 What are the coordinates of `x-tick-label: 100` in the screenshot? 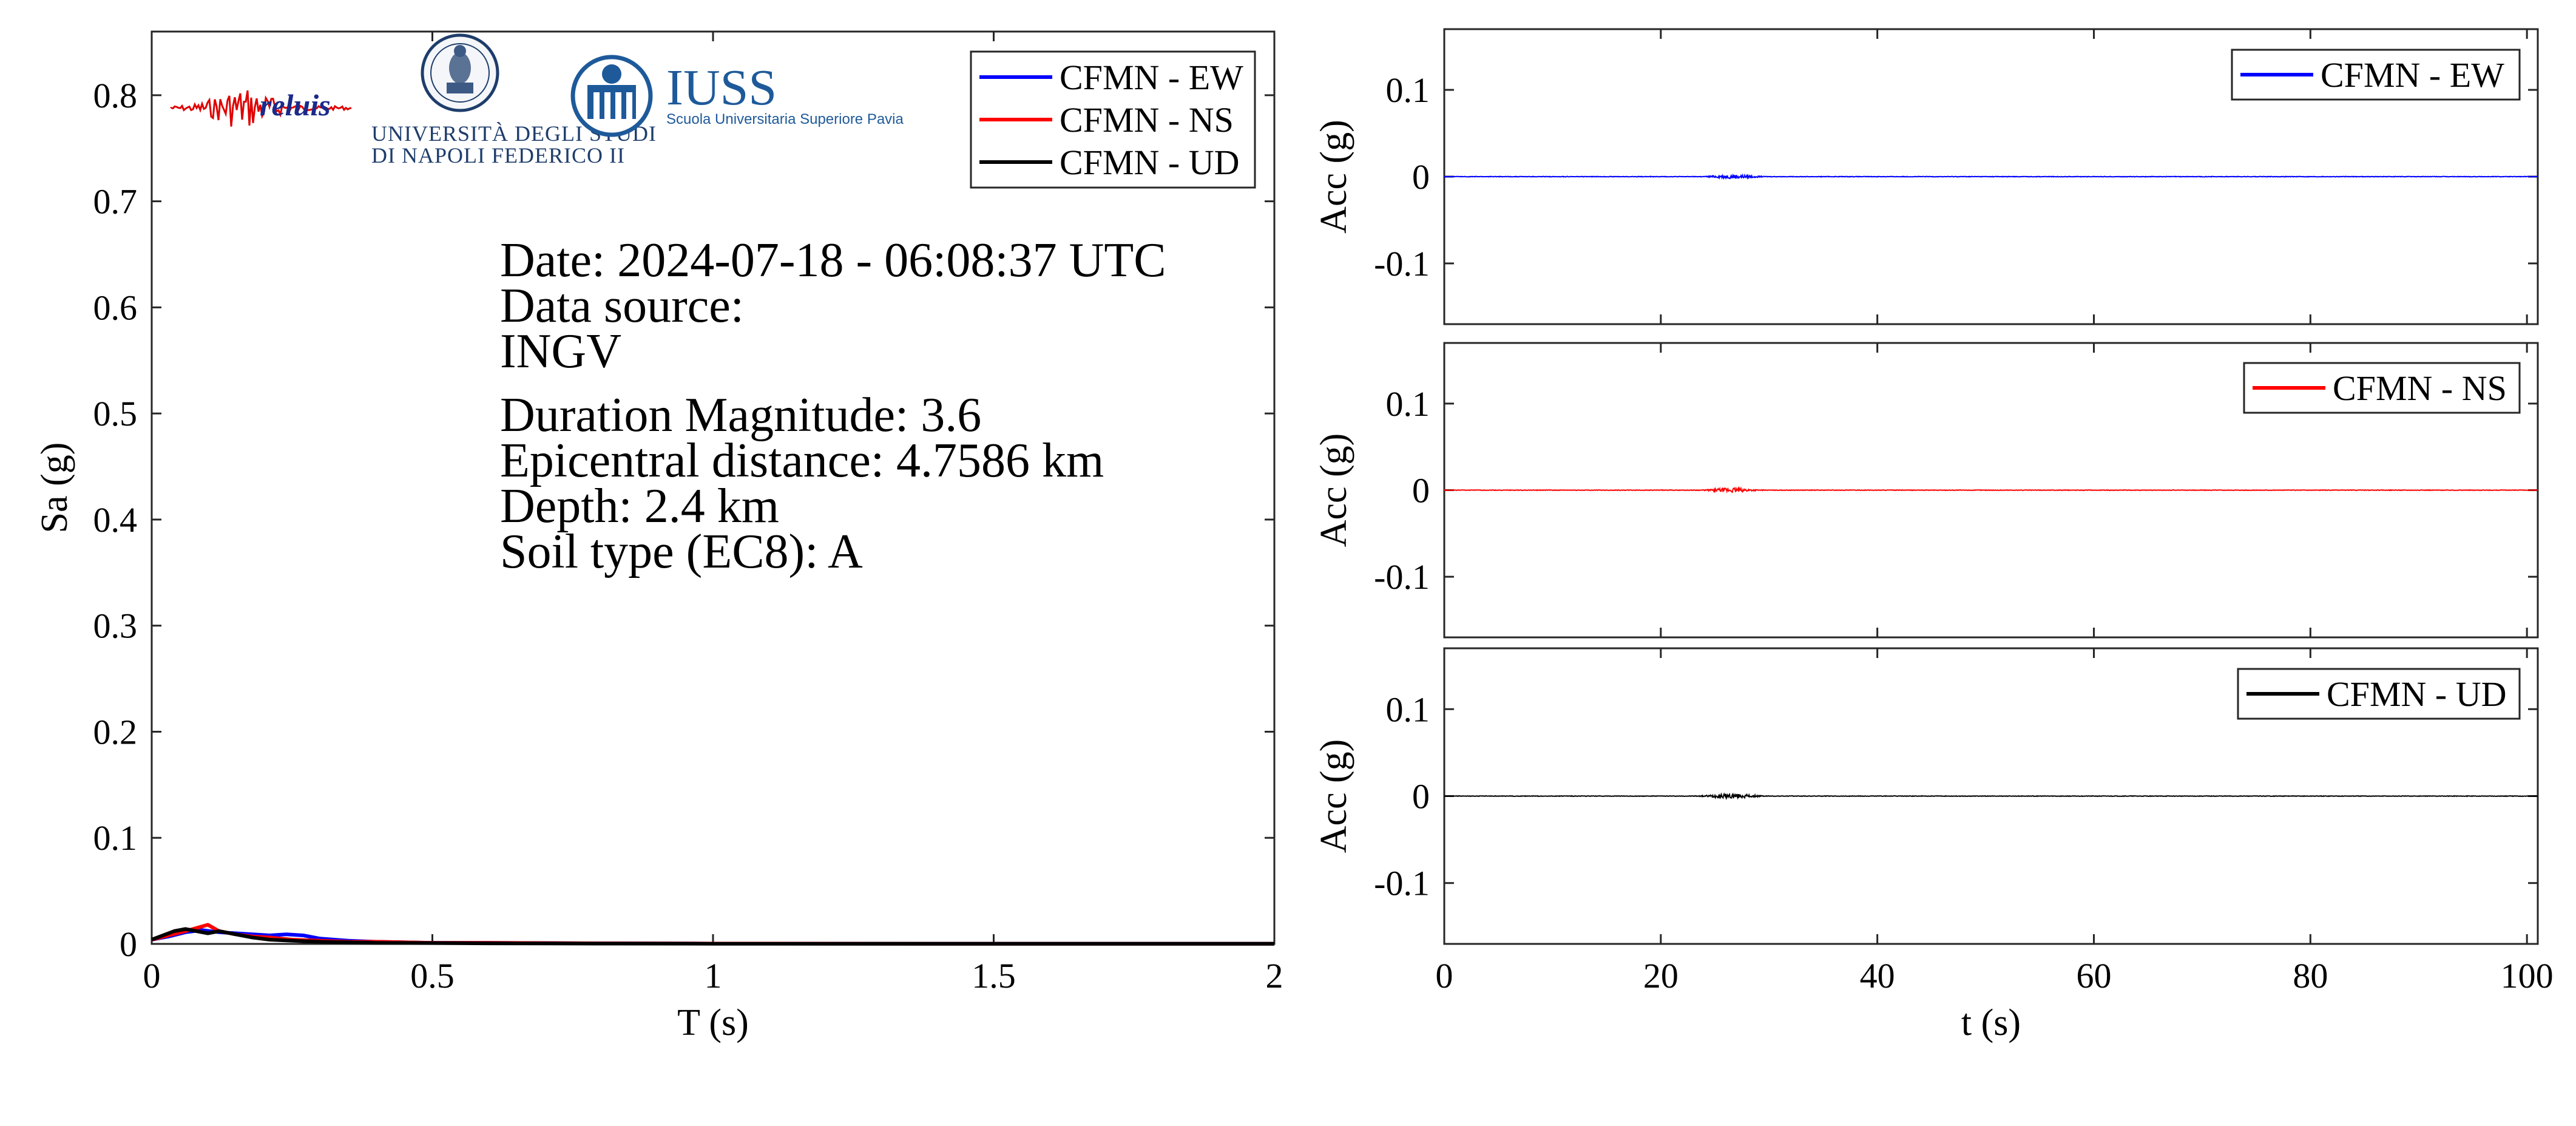 It's located at (2527, 975).